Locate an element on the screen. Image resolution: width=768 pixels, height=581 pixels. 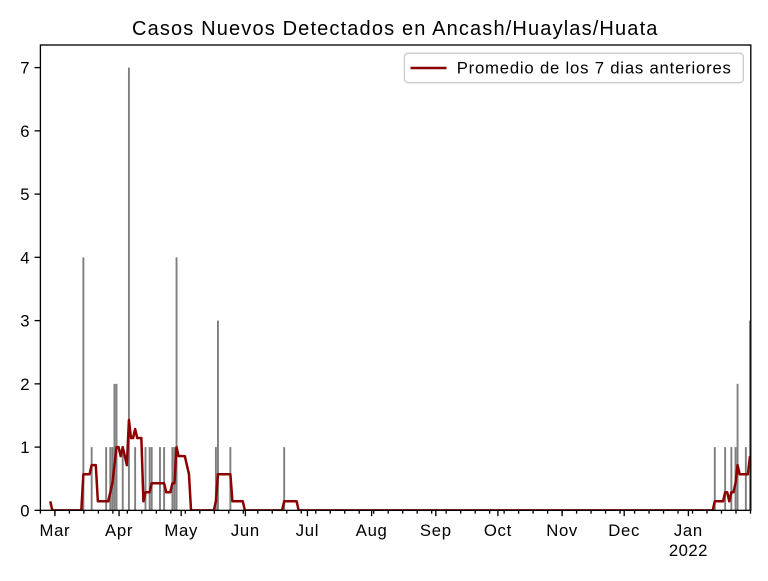
svg-text: 4 is located at coordinates (24, 257).